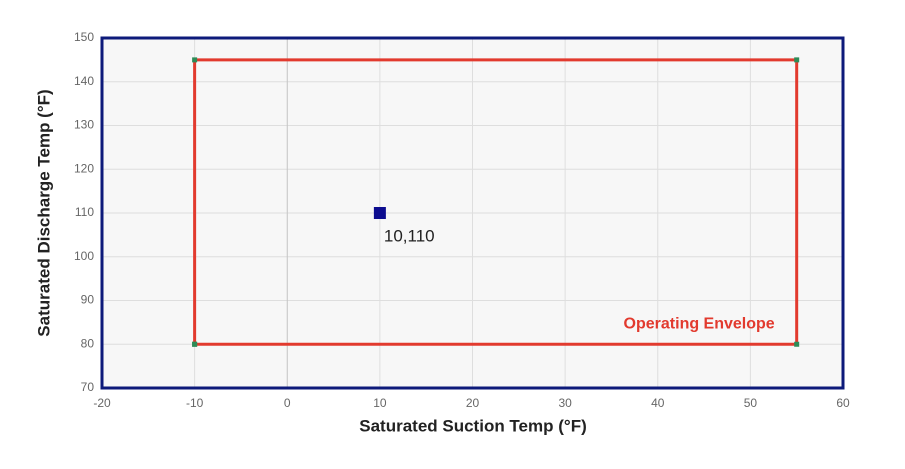  What do you see at coordinates (102, 403) in the screenshot?
I see `x-tick-label: -20` at bounding box center [102, 403].